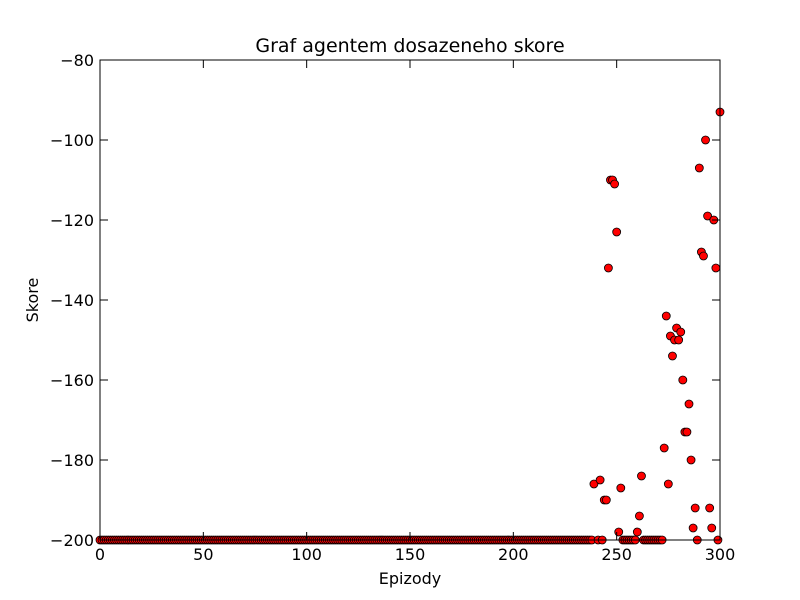 The height and width of the screenshot is (600, 800). What do you see at coordinates (72, 140) in the screenshot?
I see `y-tick-label: −100` at bounding box center [72, 140].